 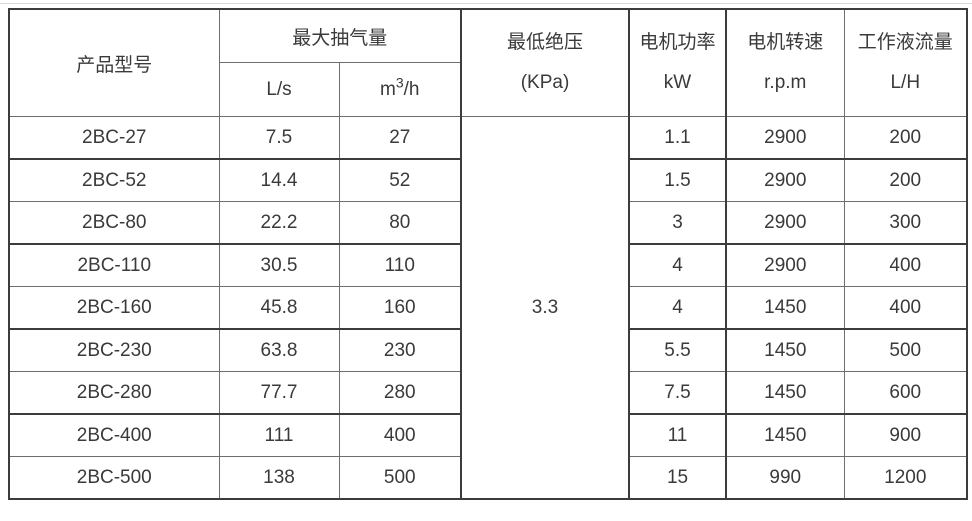 What do you see at coordinates (905, 435) in the screenshot?
I see `cell-lh: 900` at bounding box center [905, 435].